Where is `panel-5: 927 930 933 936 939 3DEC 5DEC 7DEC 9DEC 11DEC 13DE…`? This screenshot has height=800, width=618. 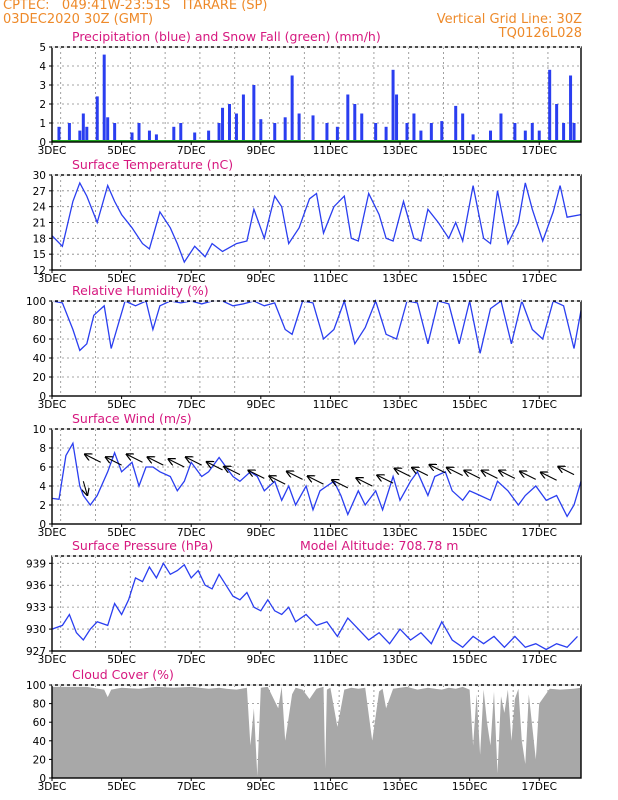
panel-5: 927 930 933 936 939 3DEC 5DEC 7DEC 9DEC 11DEC 13DE… is located at coordinates (304, 602).